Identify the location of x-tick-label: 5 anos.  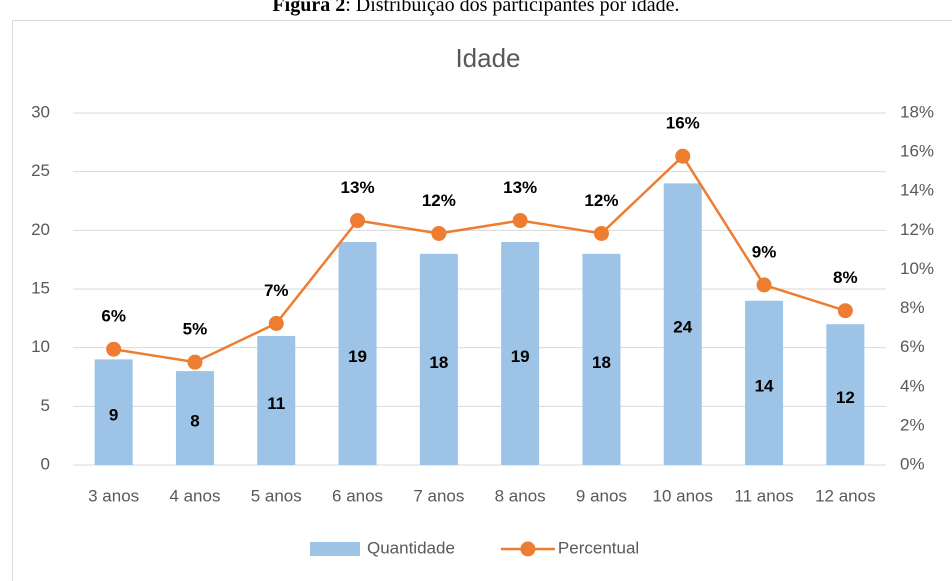
(276, 495).